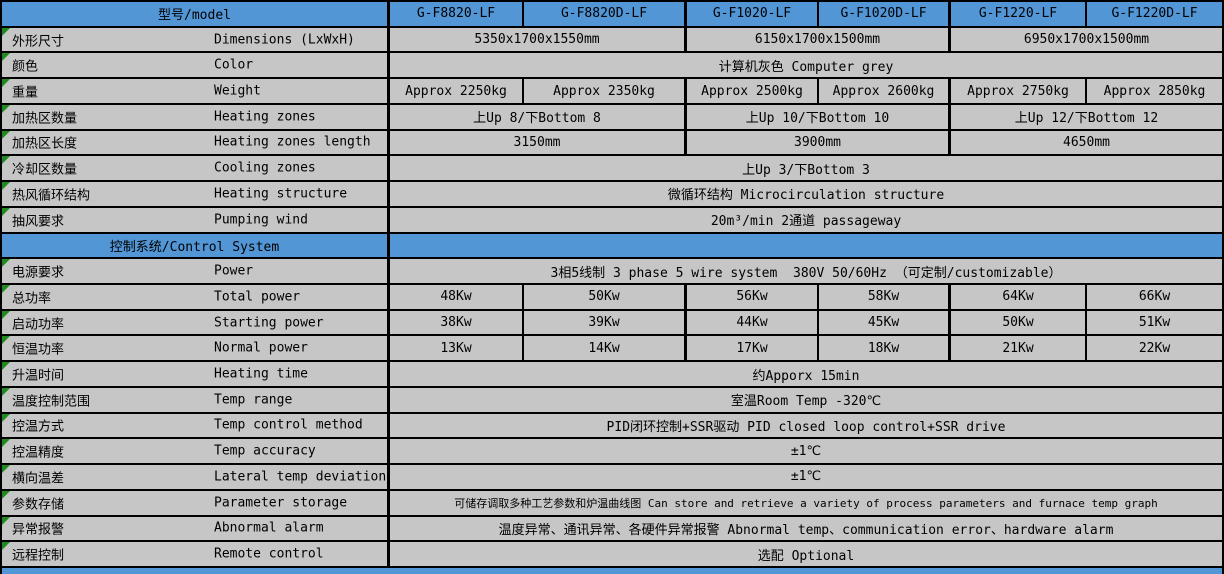  I want to click on row-values: ±1℃, so click(806, 451).